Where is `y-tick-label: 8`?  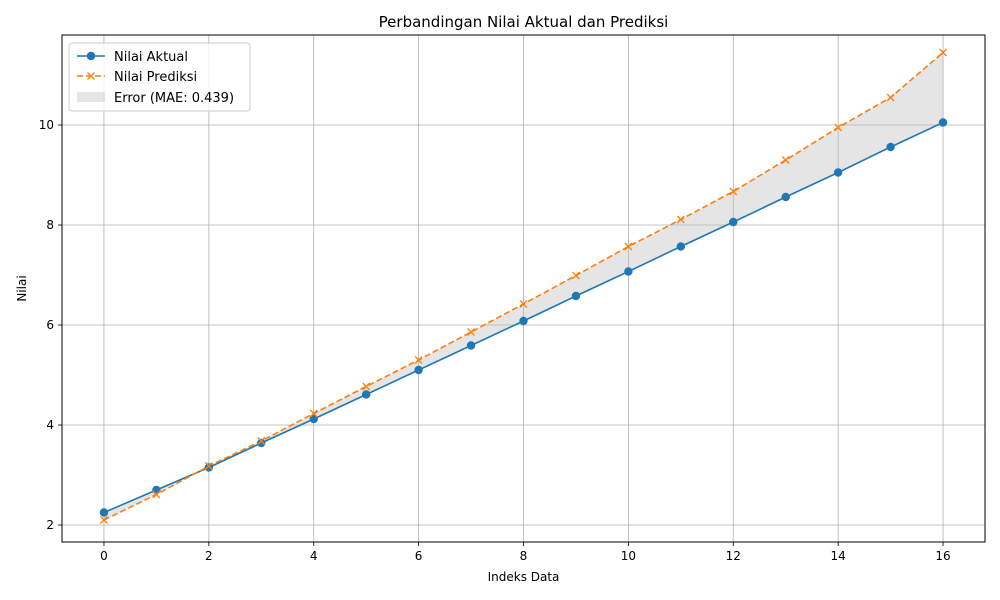
y-tick-label: 8 is located at coordinates (50, 225).